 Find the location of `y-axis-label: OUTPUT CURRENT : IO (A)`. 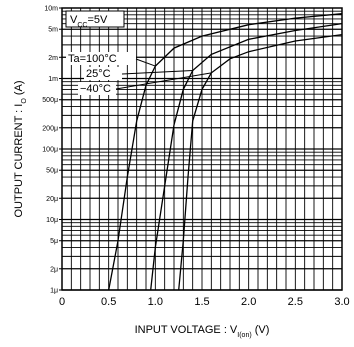

y-axis-label: OUTPUT CURRENT : IO (A) is located at coordinates (20, 148).